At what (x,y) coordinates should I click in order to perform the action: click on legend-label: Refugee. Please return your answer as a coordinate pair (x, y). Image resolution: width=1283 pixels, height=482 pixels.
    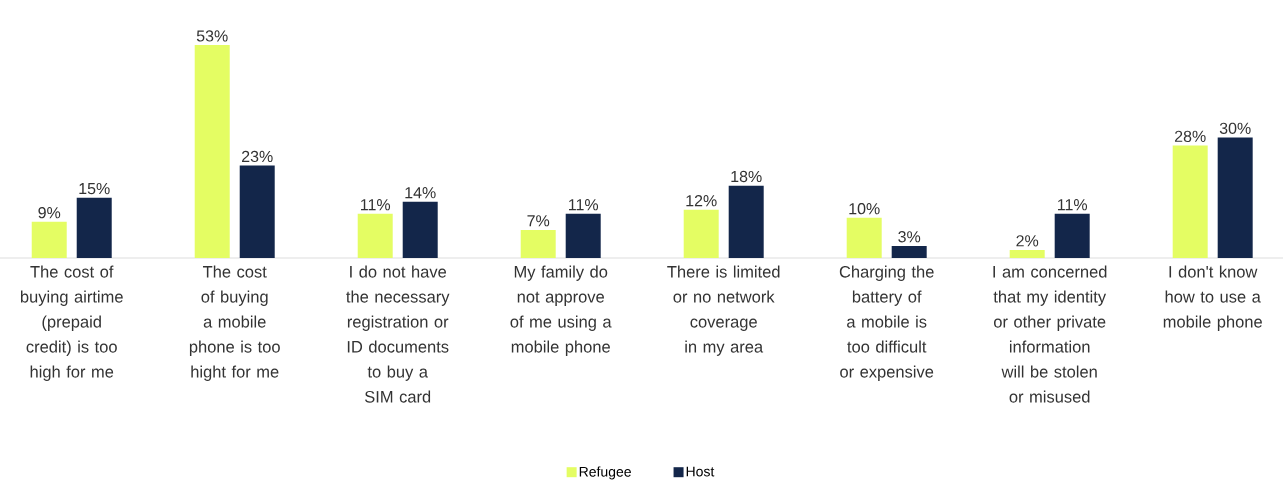
    Looking at the image, I should click on (605, 473).